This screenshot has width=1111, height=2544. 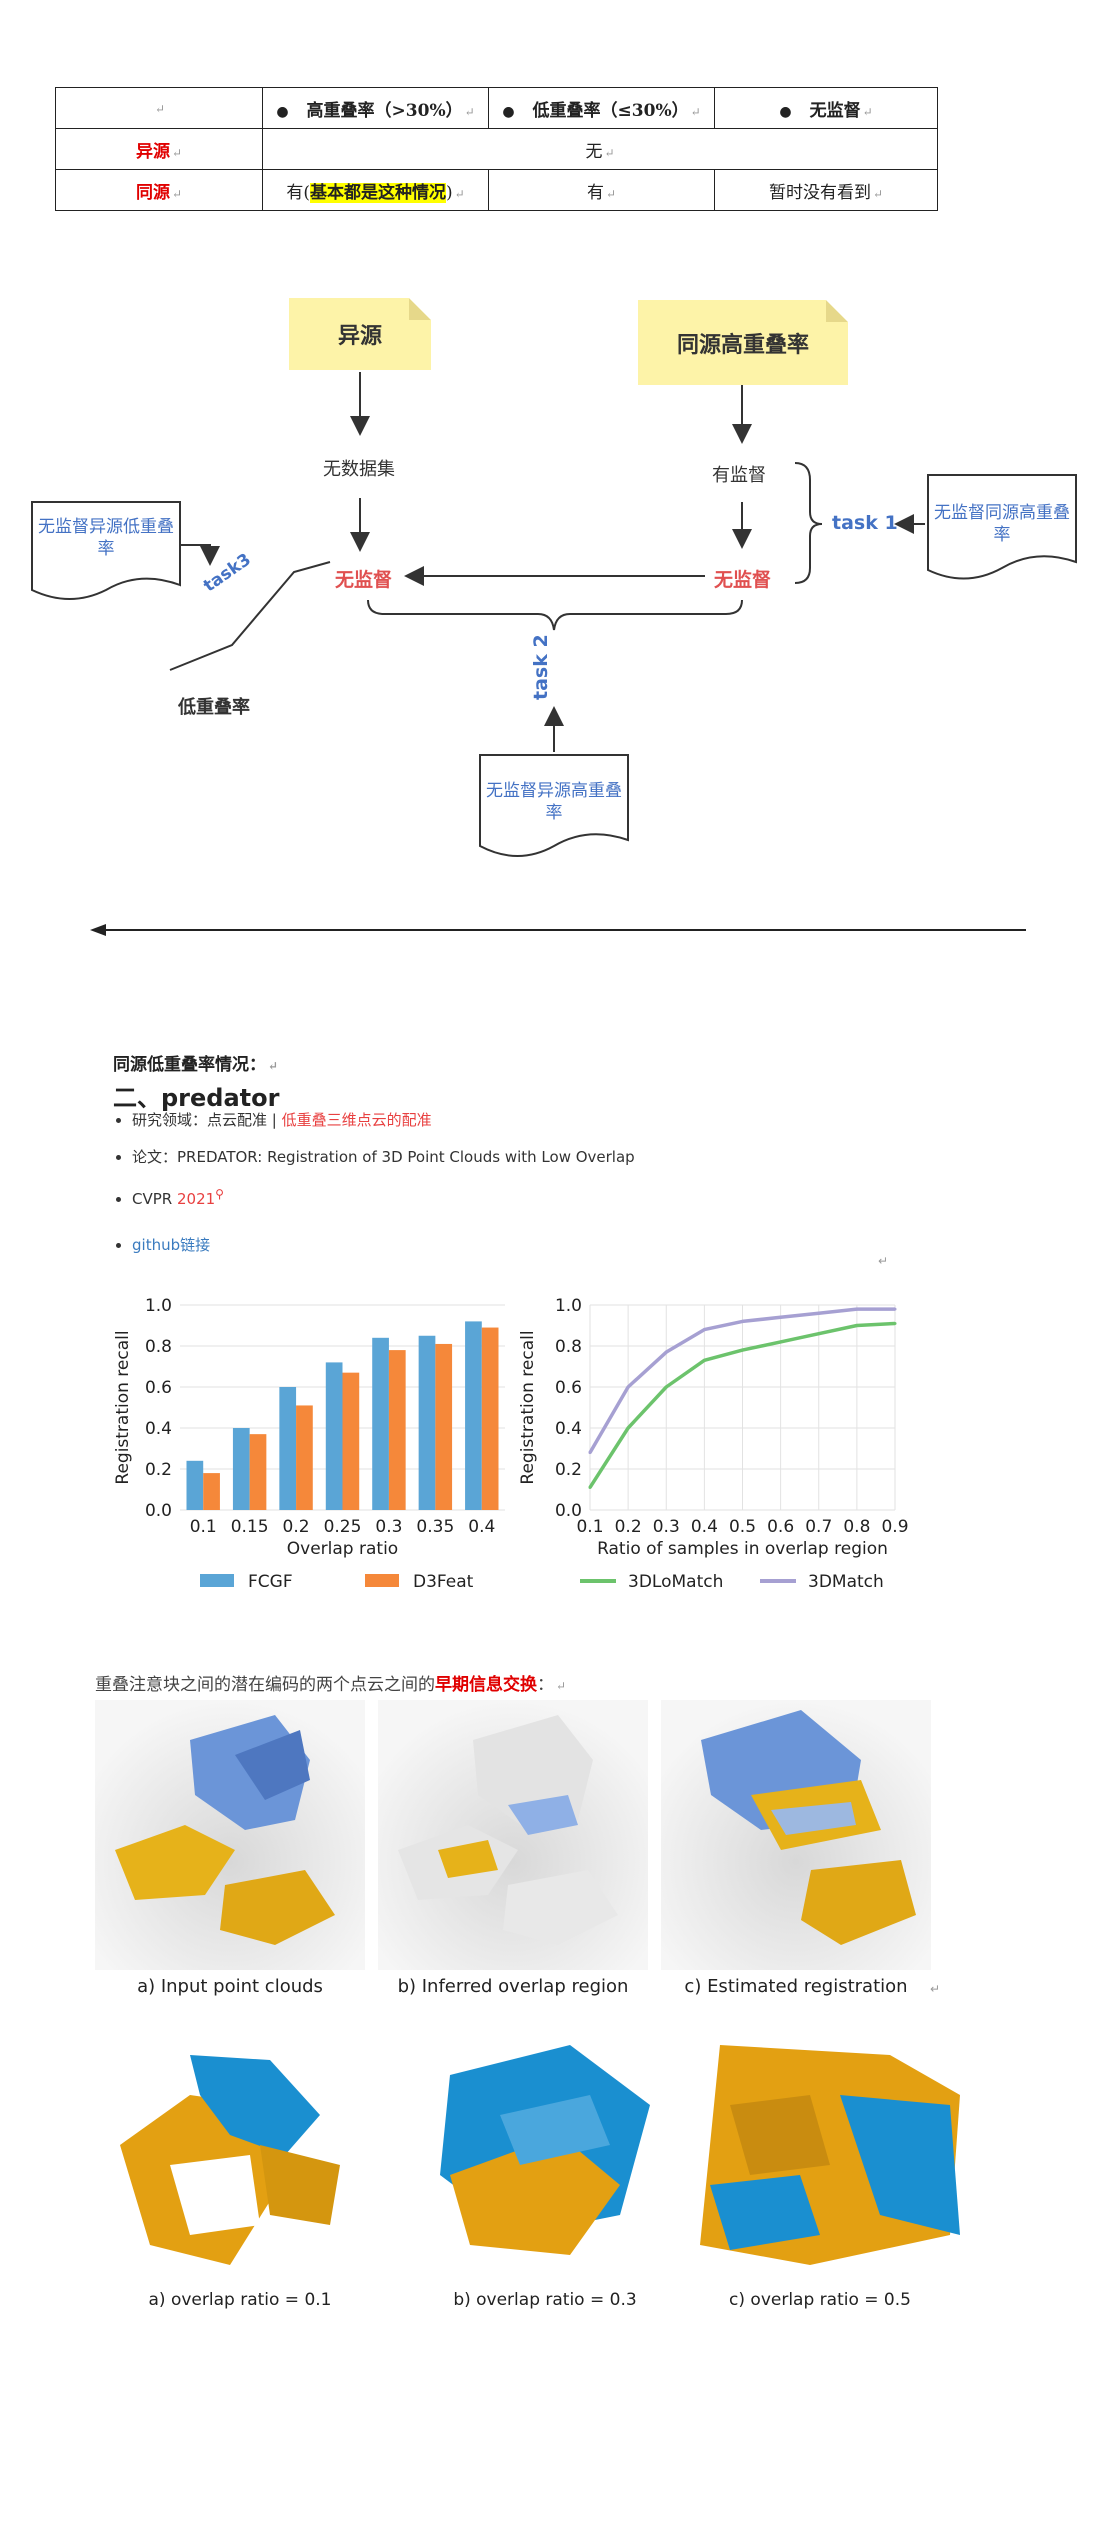 What do you see at coordinates (359, 469) in the screenshot?
I see `label-no-dataset: 无数据集` at bounding box center [359, 469].